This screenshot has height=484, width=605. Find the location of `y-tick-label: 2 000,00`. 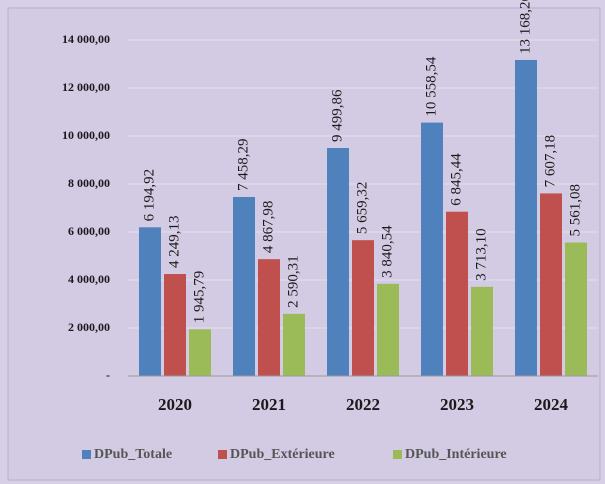

y-tick-label: 2 000,00 is located at coordinates (89, 327).